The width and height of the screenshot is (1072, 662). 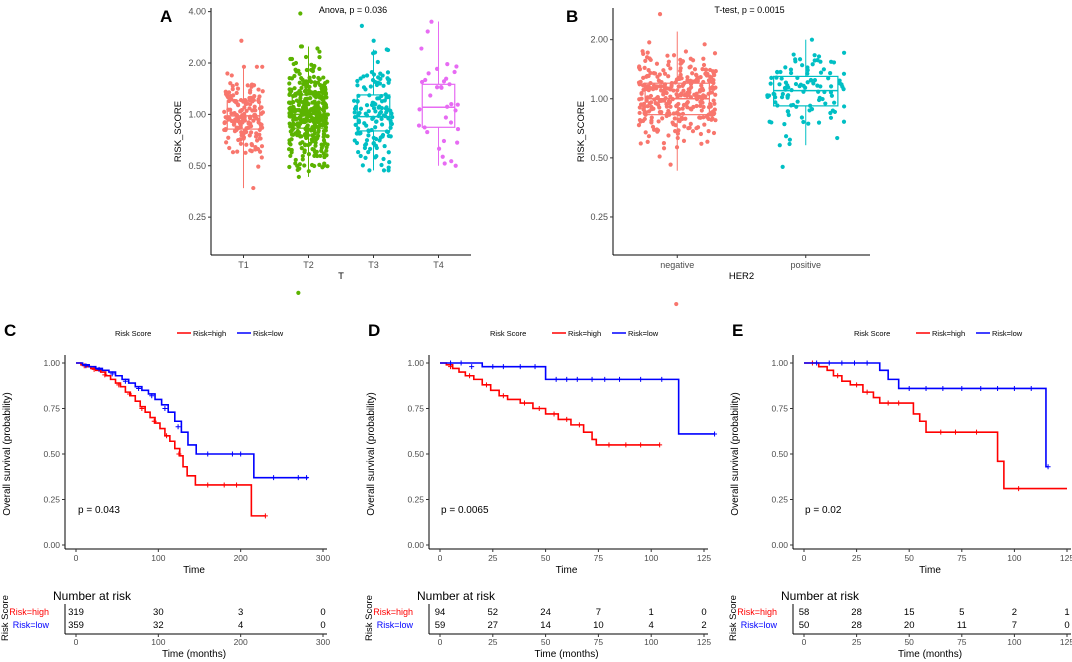 I want to click on x-tick-label: T4, so click(x=438, y=265).